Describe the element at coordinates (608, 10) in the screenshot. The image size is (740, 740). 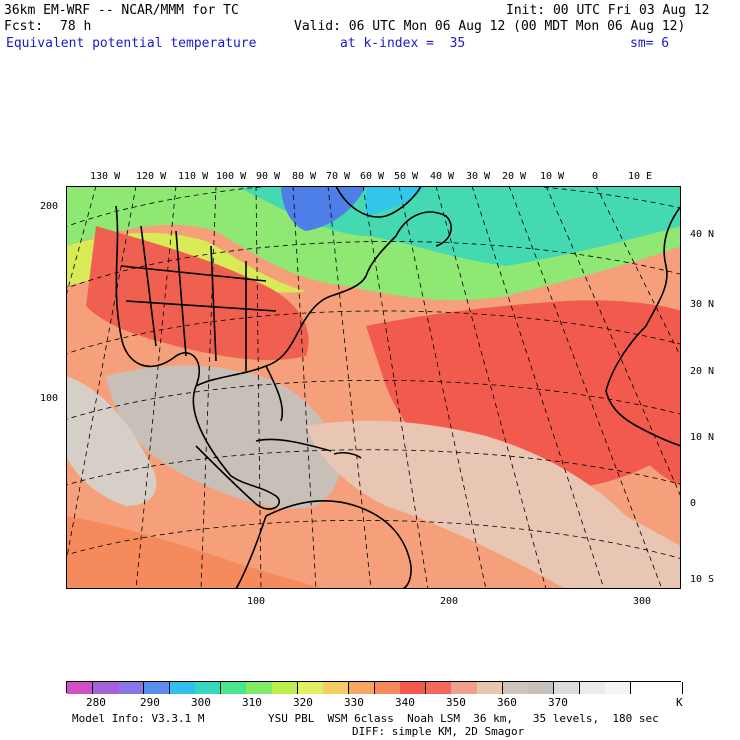
I see `init-time: Init: 00 UTC Fri 03 Aug 12` at that location.